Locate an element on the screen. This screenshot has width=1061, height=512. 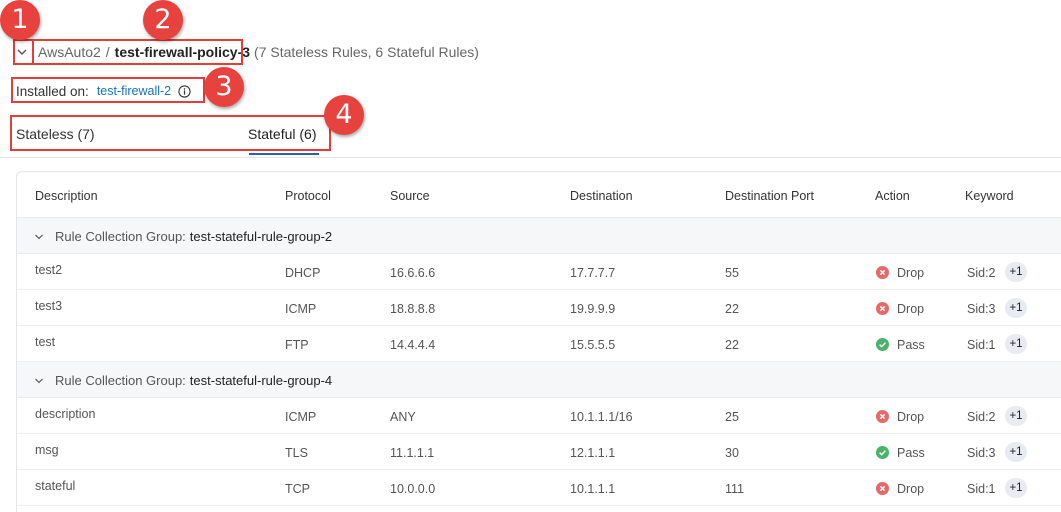
cell-protocol: TCP is located at coordinates (297, 489).